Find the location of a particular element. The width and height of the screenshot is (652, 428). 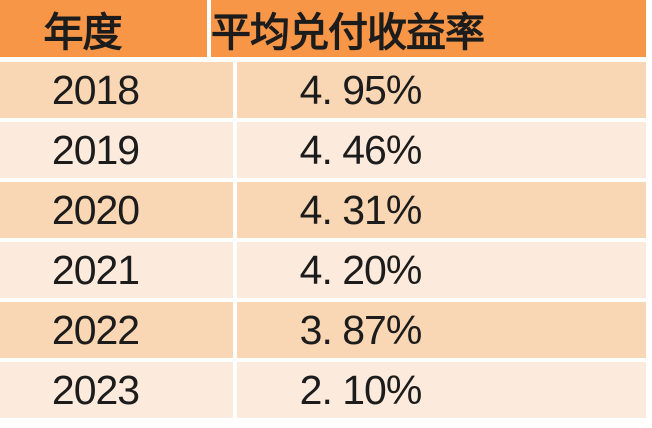

header-cell-year: 年度 is located at coordinates (105, 28).